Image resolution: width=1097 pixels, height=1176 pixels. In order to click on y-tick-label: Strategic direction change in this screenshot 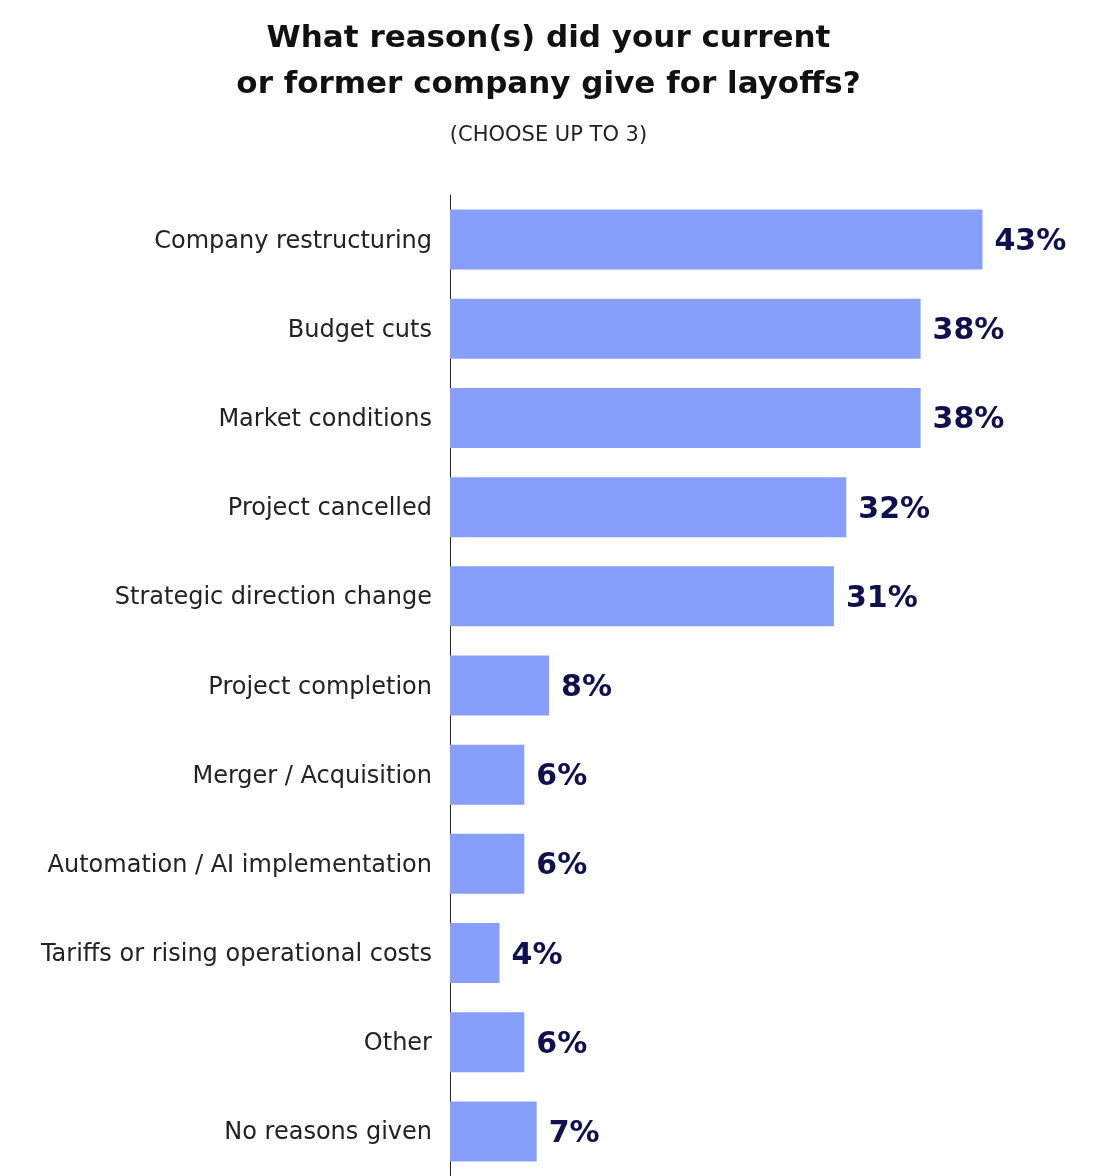, I will do `click(273, 596)`.